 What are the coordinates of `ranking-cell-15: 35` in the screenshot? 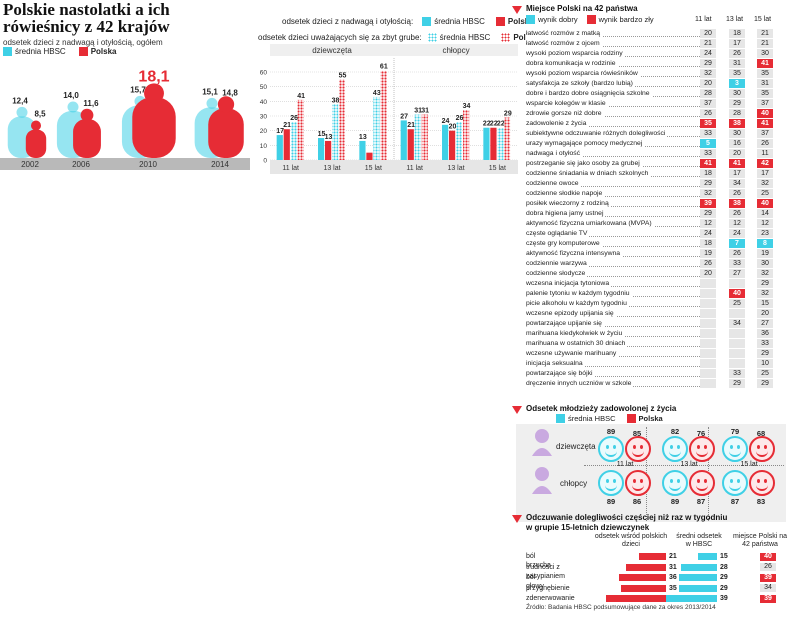 It's located at (765, 73).